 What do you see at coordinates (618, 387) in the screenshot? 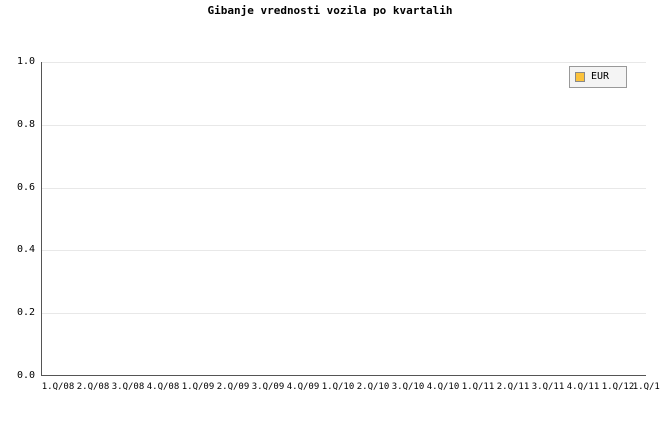
I see `x-tick-label-16: 1.Q/12` at bounding box center [618, 387].